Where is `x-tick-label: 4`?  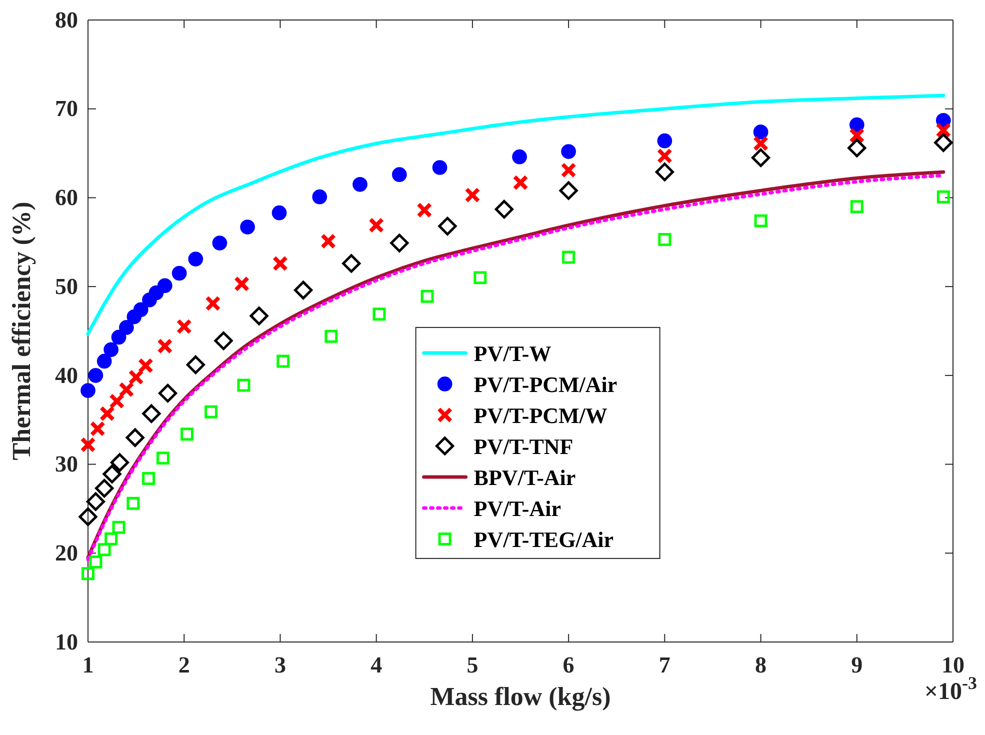 x-tick-label: 4 is located at coordinates (376, 665).